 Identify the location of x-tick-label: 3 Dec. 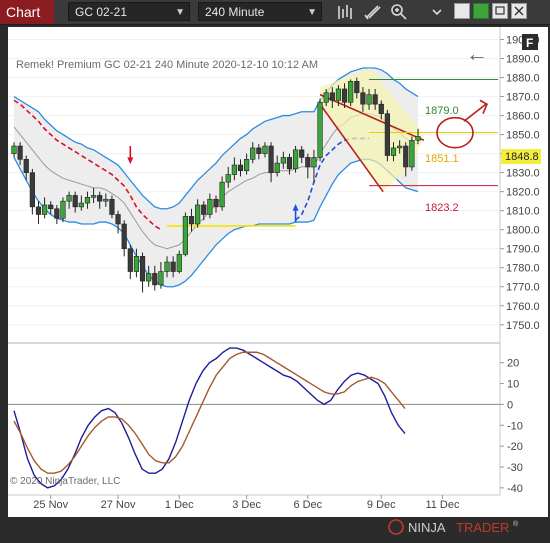
(246, 505).